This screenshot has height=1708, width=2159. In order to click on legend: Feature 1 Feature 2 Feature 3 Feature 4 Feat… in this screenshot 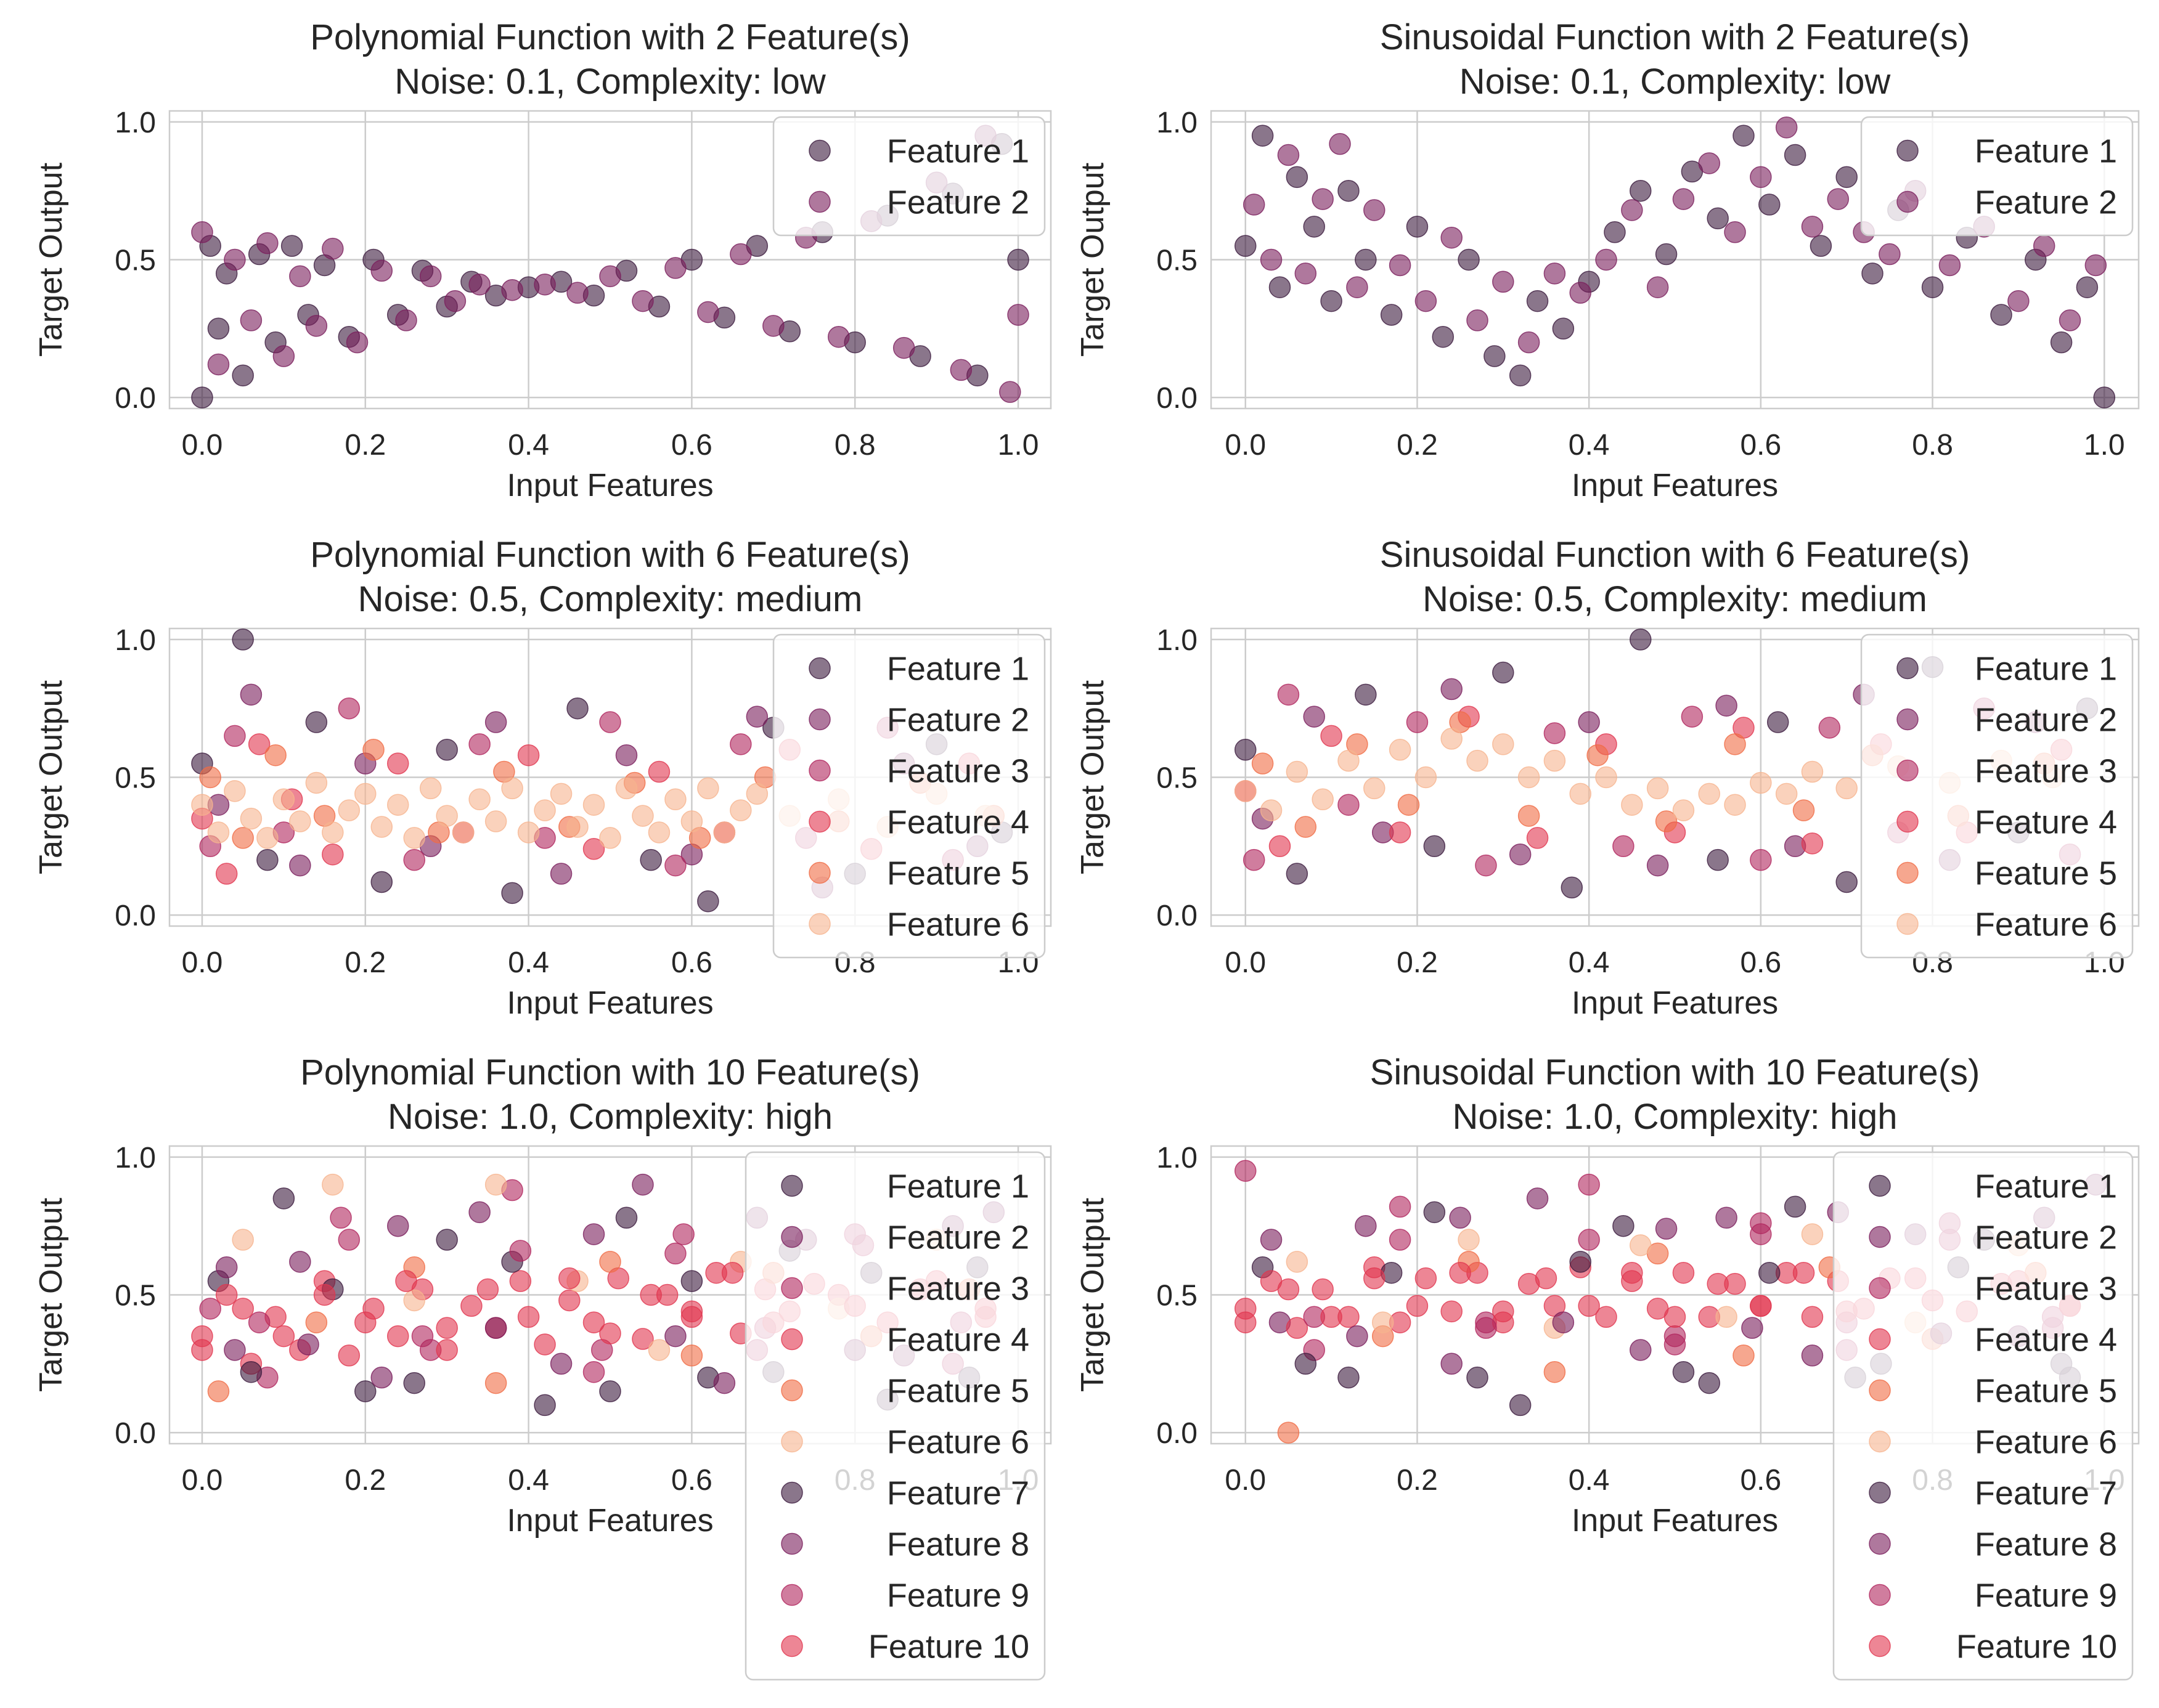, I will do `click(895, 1416)`.